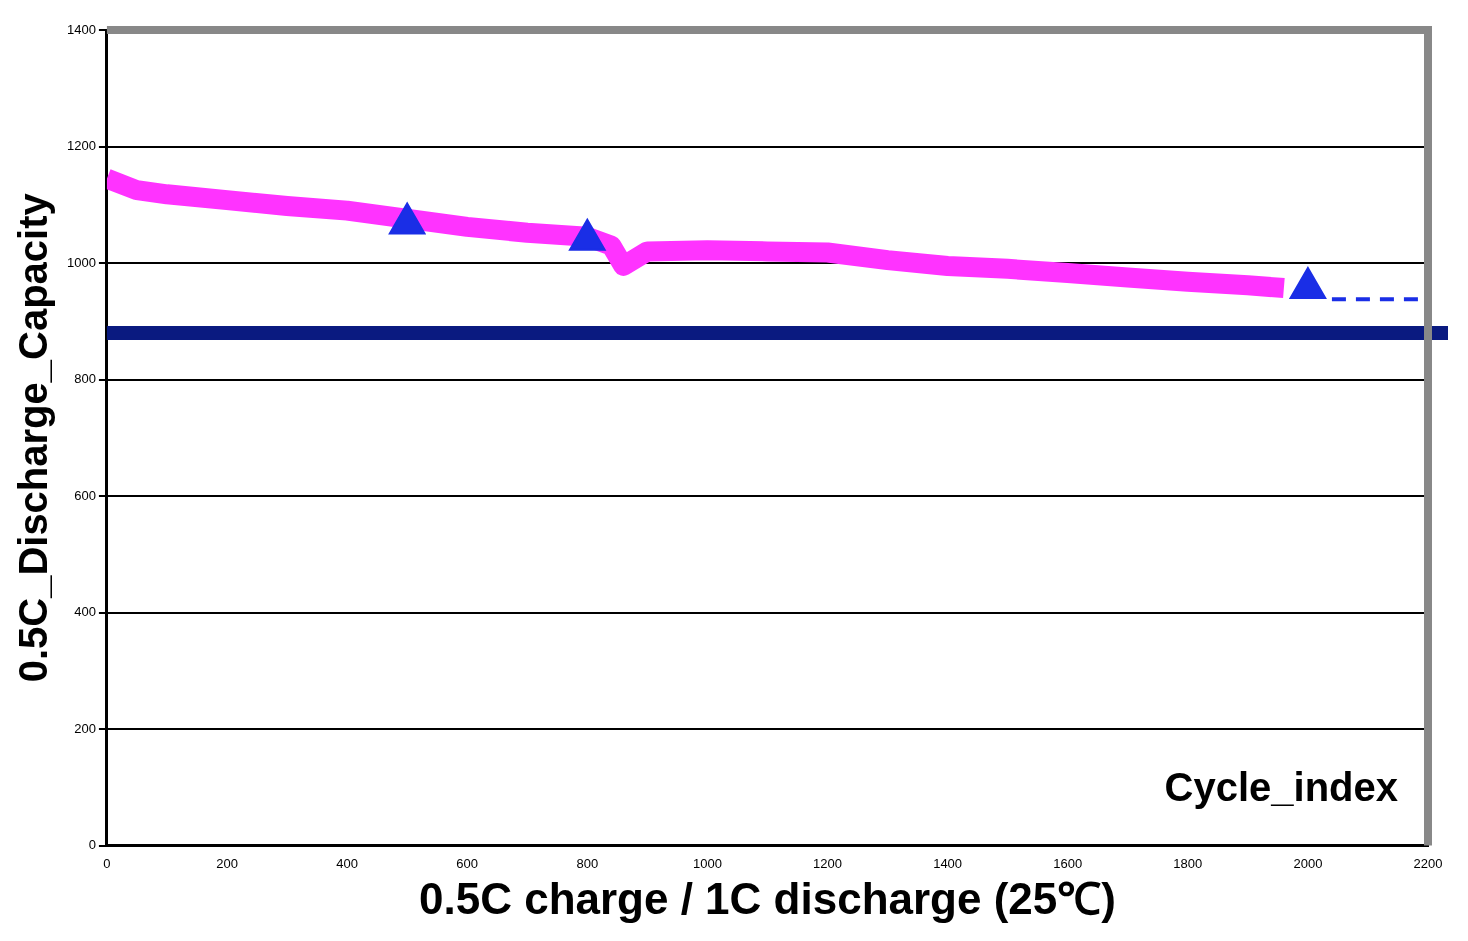 The width and height of the screenshot is (1468, 941). Describe the element at coordinates (707, 863) in the screenshot. I see `x-tick-label: 1000` at that location.